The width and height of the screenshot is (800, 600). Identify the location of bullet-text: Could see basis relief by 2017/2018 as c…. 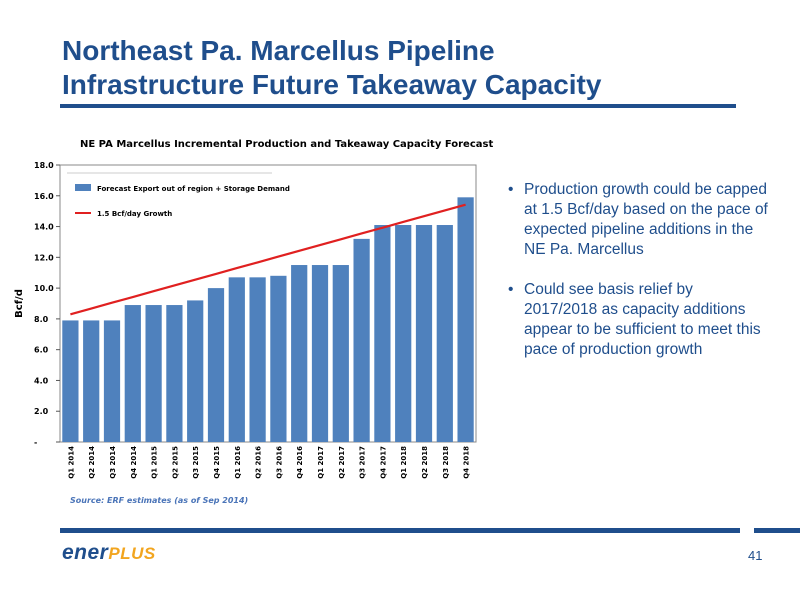
(642, 319).